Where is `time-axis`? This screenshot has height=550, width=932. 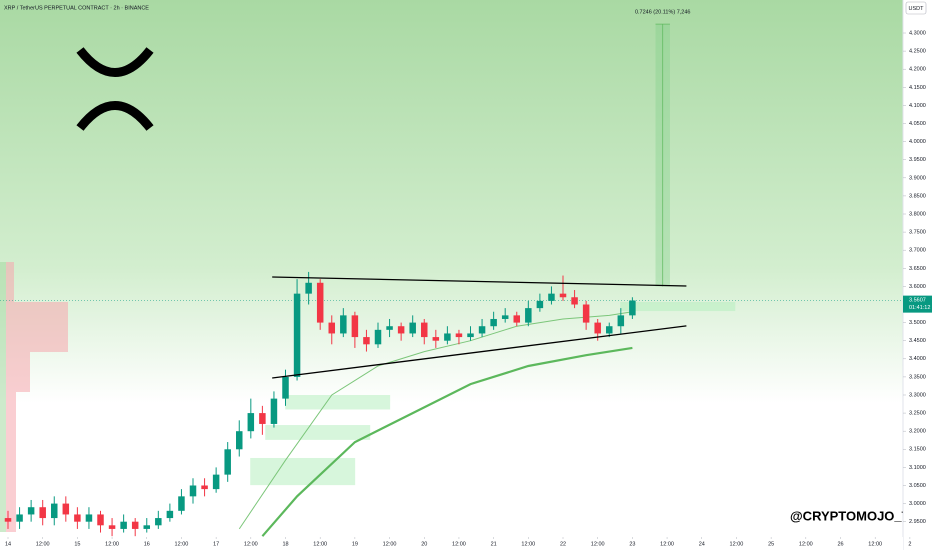
time-axis is located at coordinates (451, 543).